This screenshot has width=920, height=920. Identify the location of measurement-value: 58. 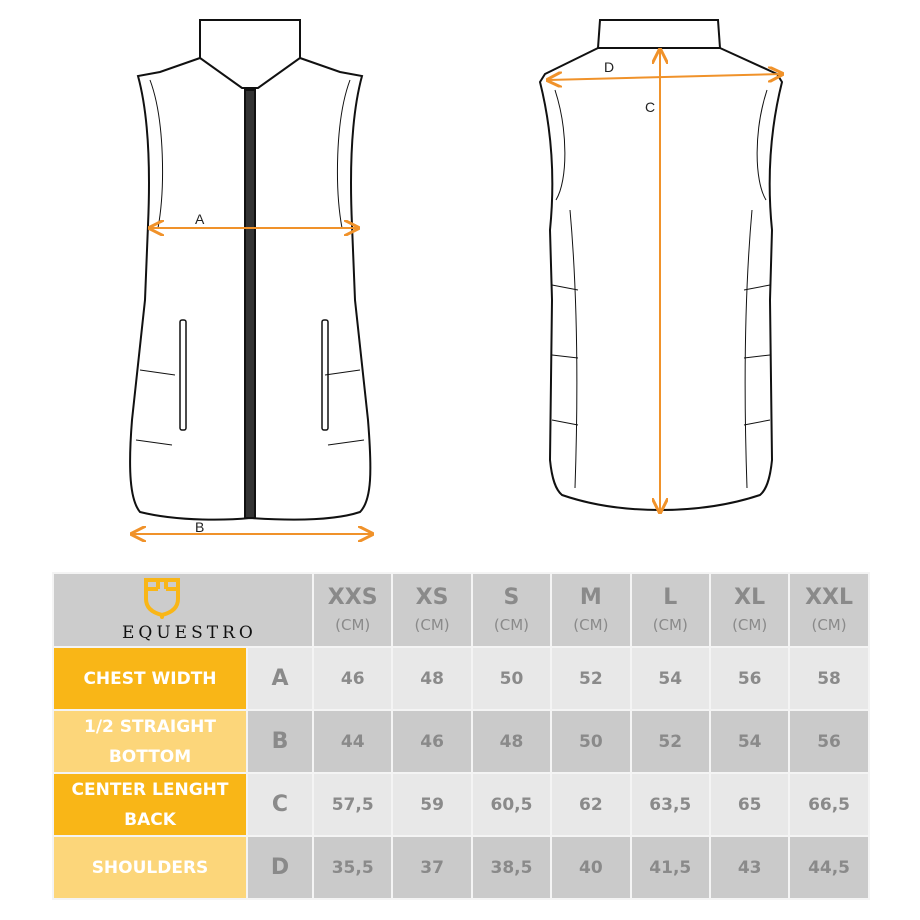
(829, 678).